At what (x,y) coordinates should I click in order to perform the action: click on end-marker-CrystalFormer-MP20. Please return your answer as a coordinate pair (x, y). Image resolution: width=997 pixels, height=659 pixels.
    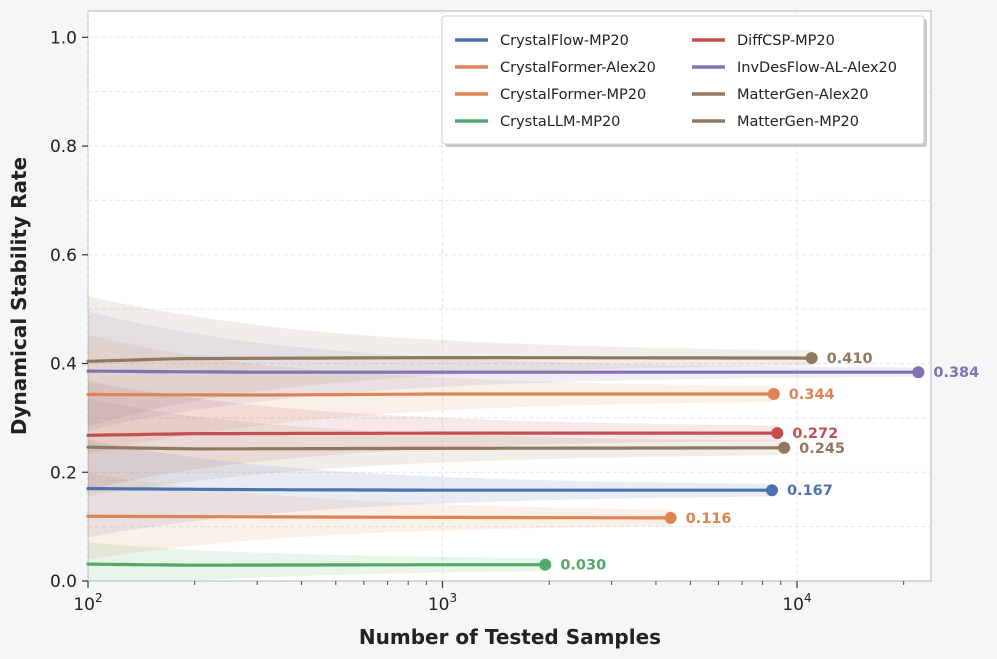
    Looking at the image, I should click on (670, 517).